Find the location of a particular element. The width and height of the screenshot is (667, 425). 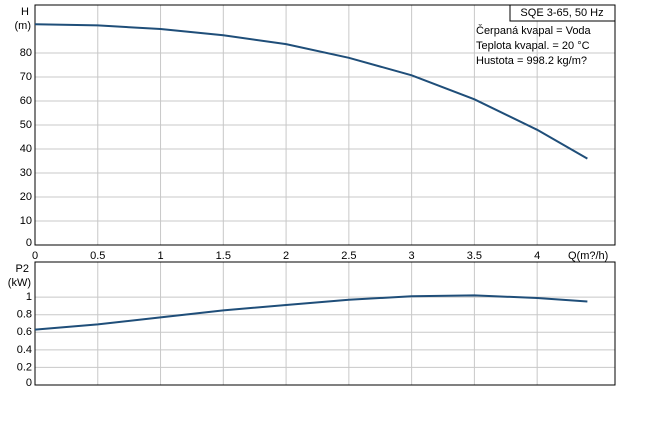

y-tick-label: 0.6 is located at coordinates (24, 332).